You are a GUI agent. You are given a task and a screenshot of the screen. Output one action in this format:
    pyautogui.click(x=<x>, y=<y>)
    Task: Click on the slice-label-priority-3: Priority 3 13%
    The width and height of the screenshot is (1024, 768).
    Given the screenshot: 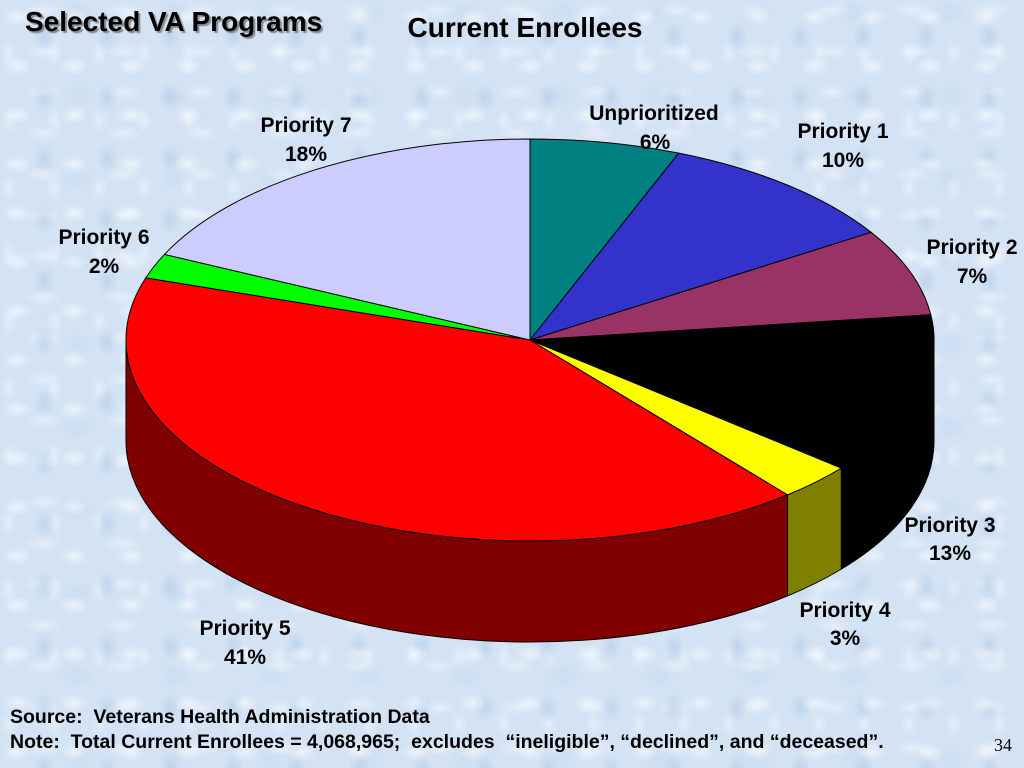 What is the action you would take?
    pyautogui.click(x=949, y=539)
    